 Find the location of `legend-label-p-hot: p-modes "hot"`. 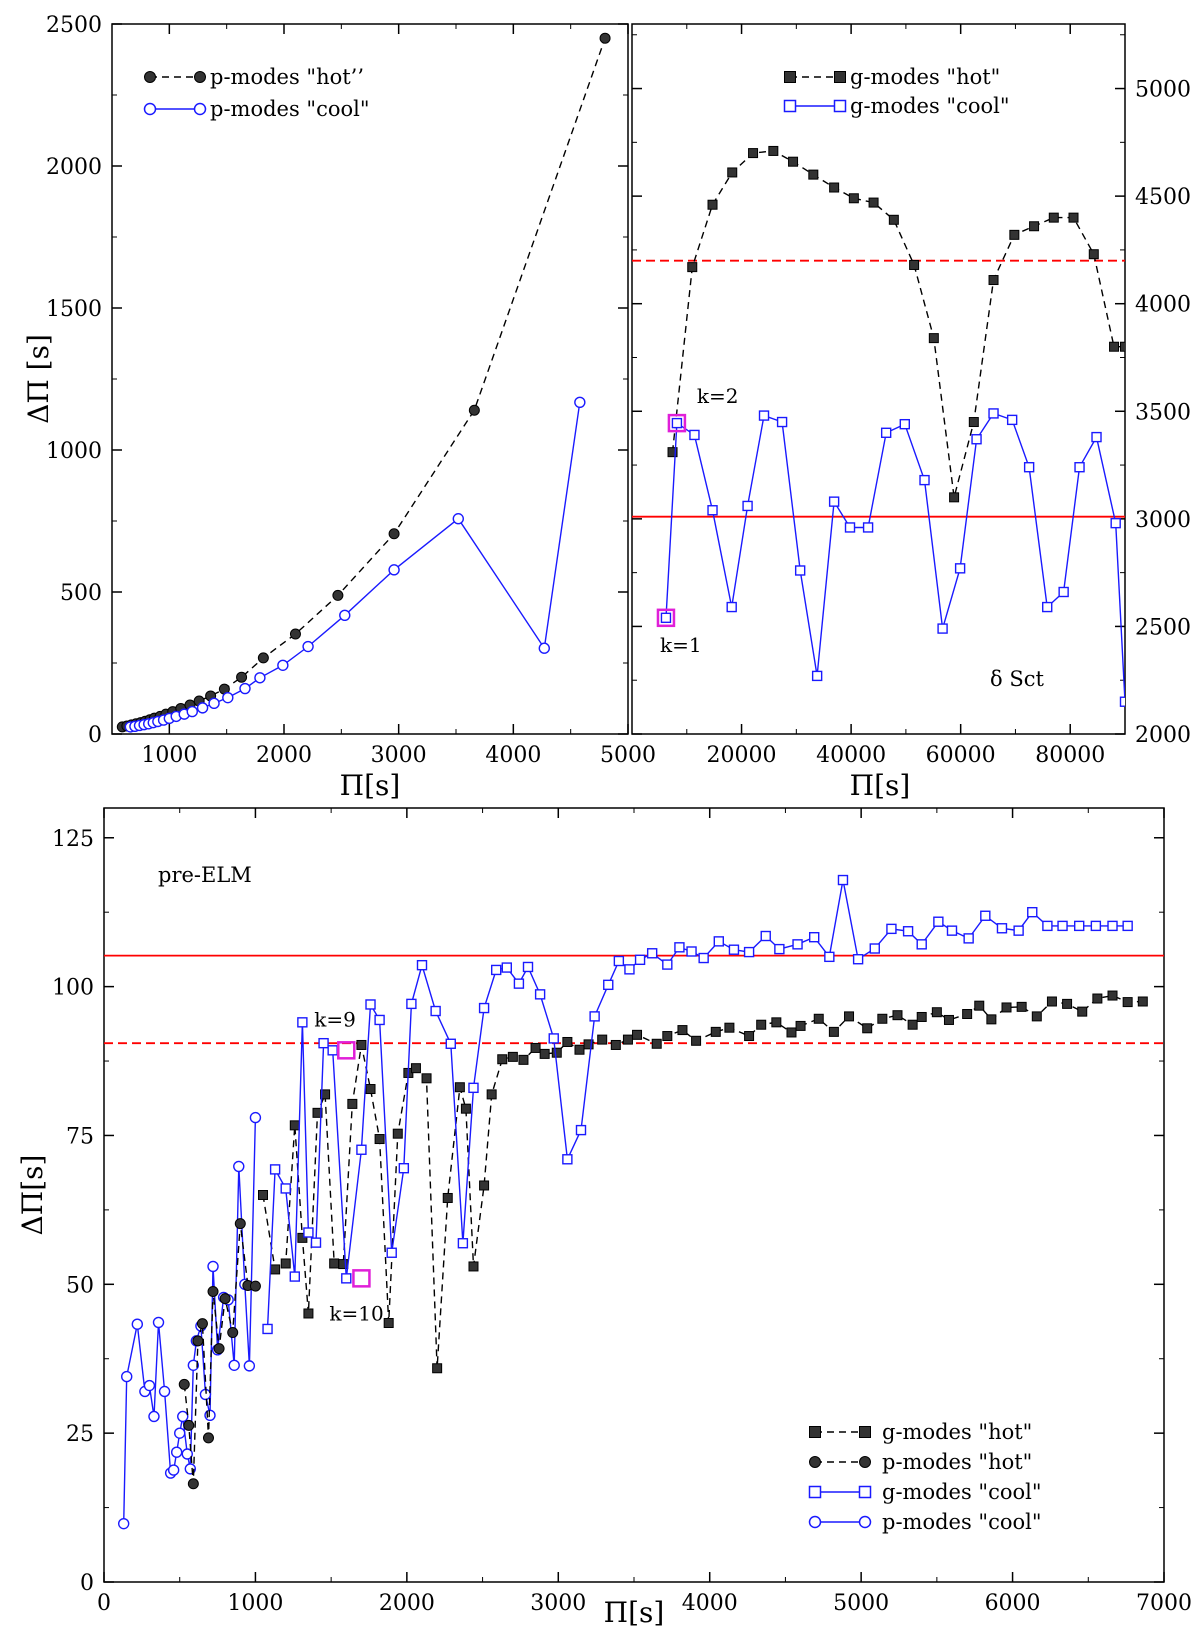

legend-label-p-hot: p-modes "hot" is located at coordinates (957, 1462).